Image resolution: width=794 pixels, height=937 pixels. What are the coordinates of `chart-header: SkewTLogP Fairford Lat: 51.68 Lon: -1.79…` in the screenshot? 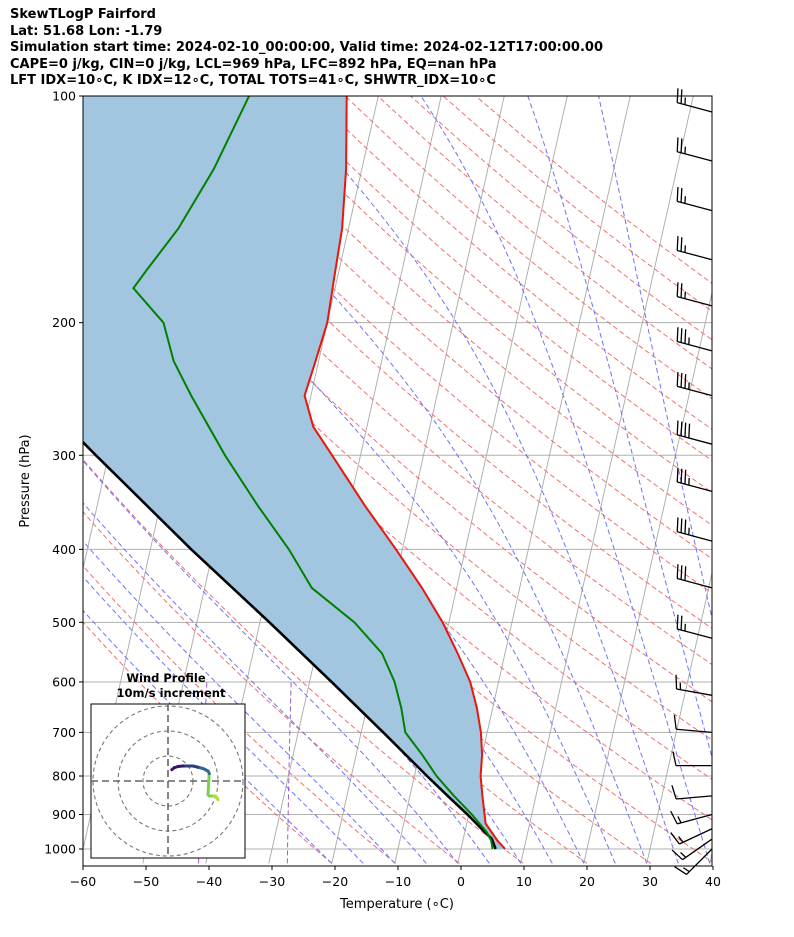 It's located at (306, 48).